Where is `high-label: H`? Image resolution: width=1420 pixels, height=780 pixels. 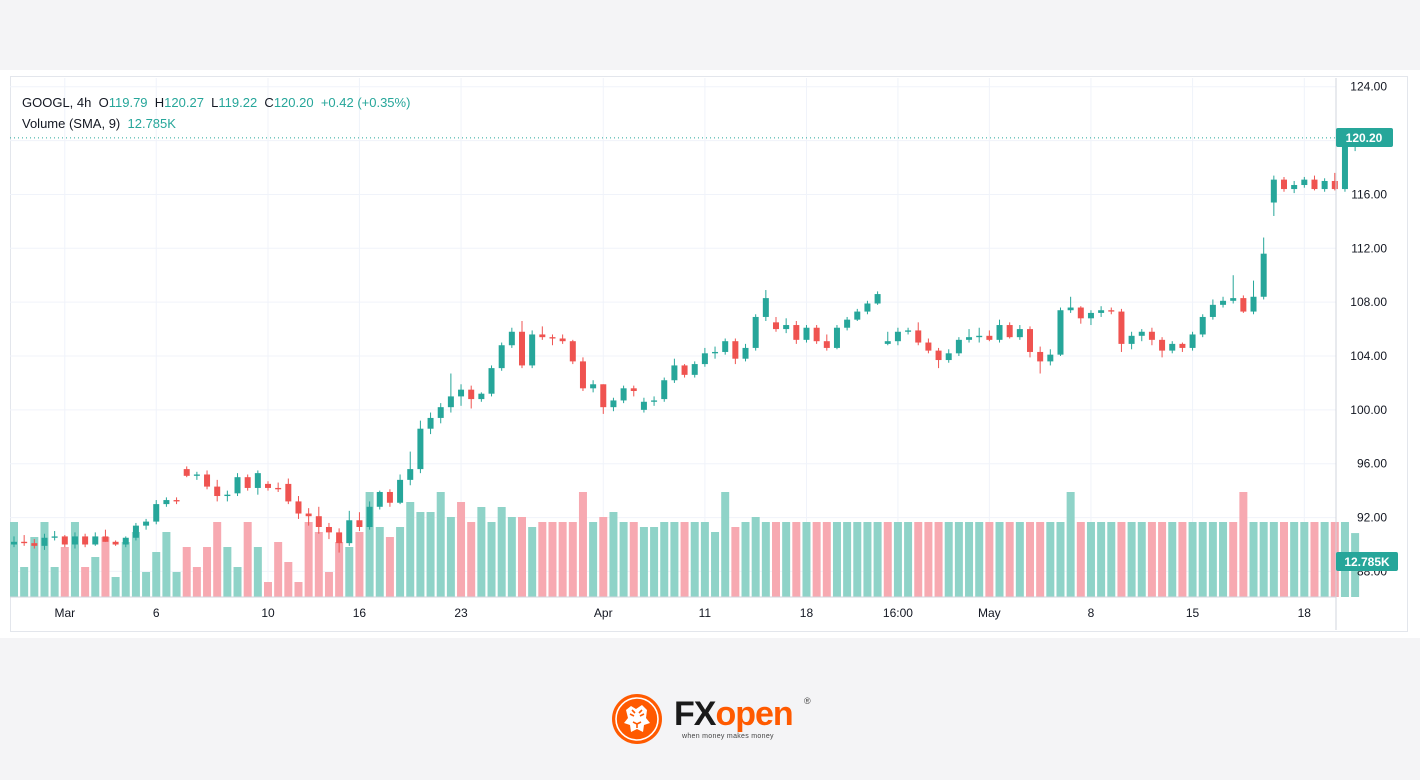 high-label: H is located at coordinates (159, 102).